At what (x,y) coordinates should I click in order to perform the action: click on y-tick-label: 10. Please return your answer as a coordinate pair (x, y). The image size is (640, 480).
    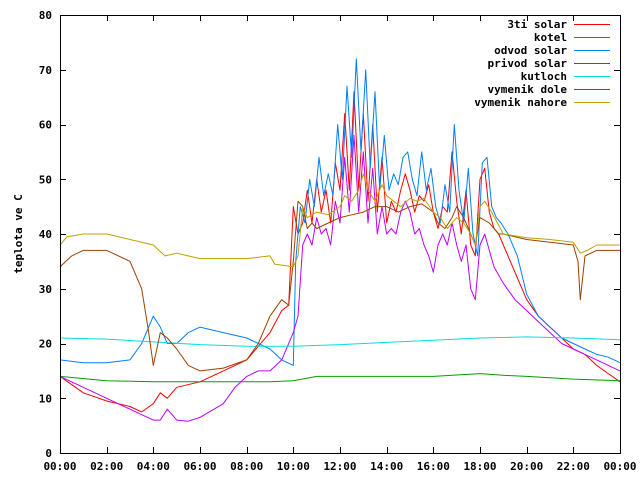
    Looking at the image, I should click on (45, 398).